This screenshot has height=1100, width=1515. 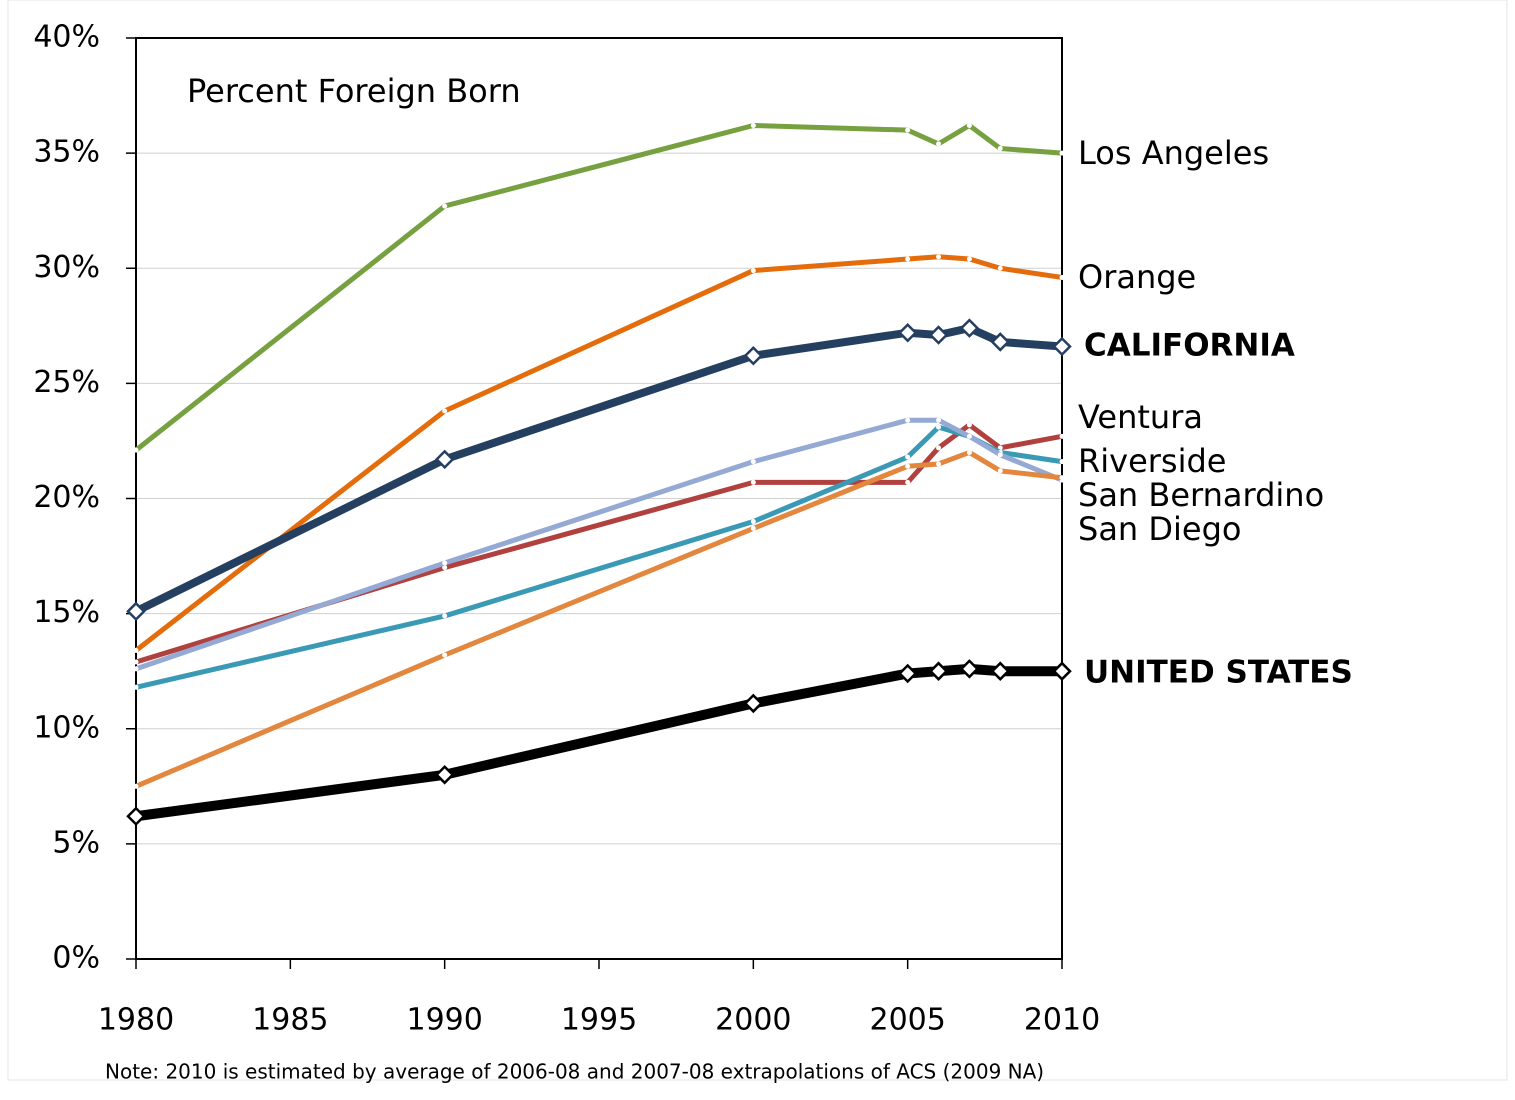 What do you see at coordinates (907, 1020) in the screenshot?
I see `x-tick-label: 2005` at bounding box center [907, 1020].